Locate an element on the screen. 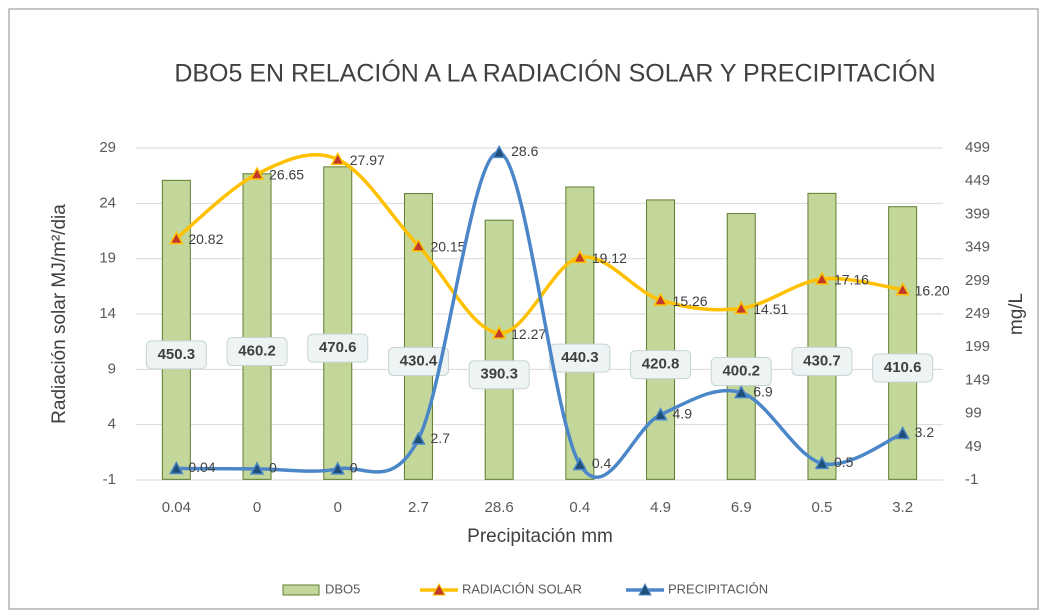  data-label: 460.2 is located at coordinates (257, 351).